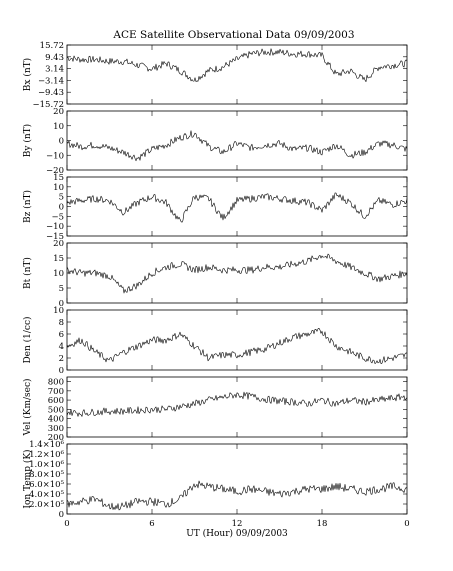  What do you see at coordinates (322, 524) in the screenshot?
I see `x-tick-label: 18` at bounding box center [322, 524].